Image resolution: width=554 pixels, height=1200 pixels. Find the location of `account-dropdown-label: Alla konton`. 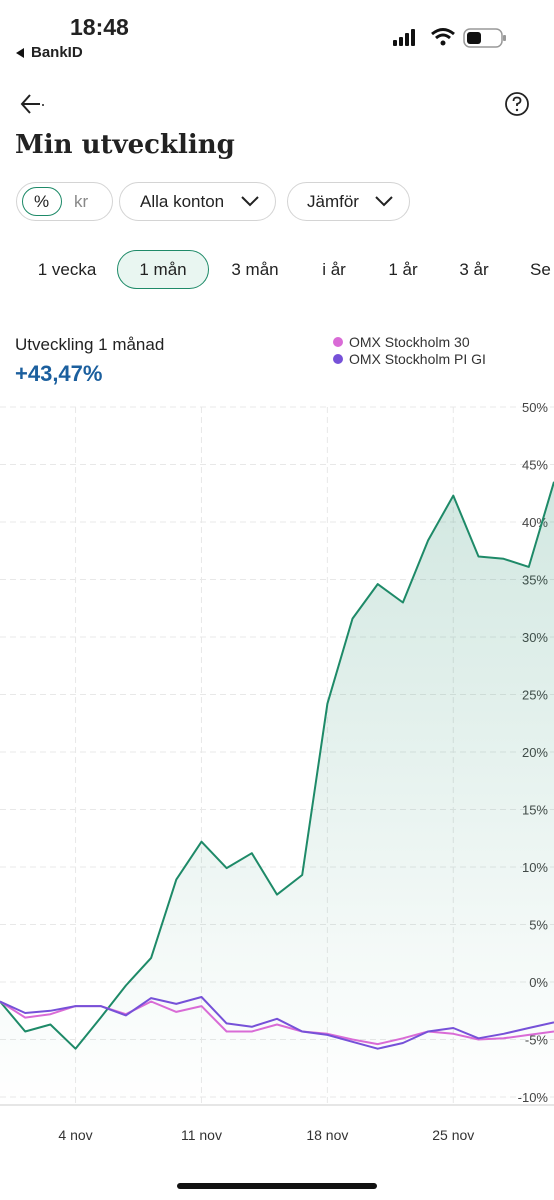

account-dropdown-label: Alla konton is located at coordinates (182, 201).